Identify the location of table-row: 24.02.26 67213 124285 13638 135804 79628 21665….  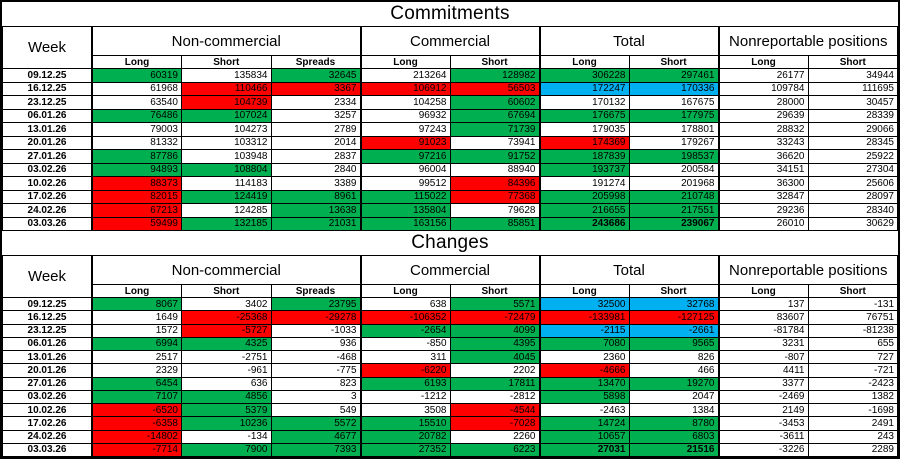
(450, 210).